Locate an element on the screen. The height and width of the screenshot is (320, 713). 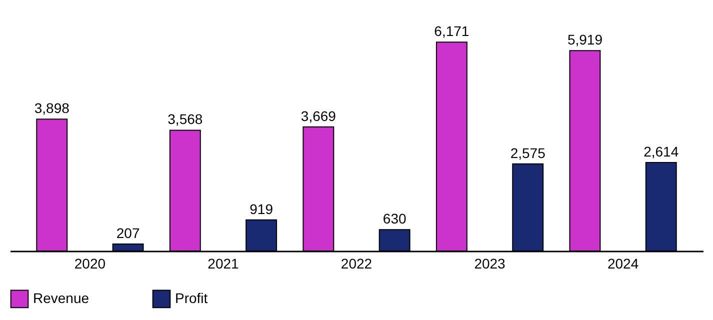
data-label: 207 is located at coordinates (128, 232).